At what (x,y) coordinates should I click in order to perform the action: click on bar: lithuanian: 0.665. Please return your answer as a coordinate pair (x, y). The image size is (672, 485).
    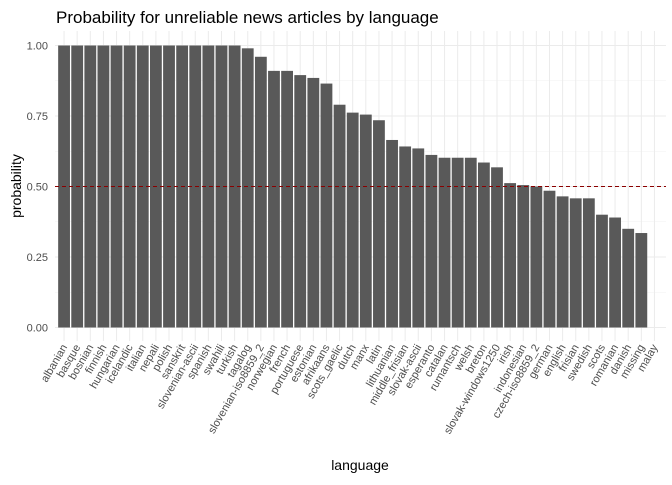
    Looking at the image, I should click on (392, 233).